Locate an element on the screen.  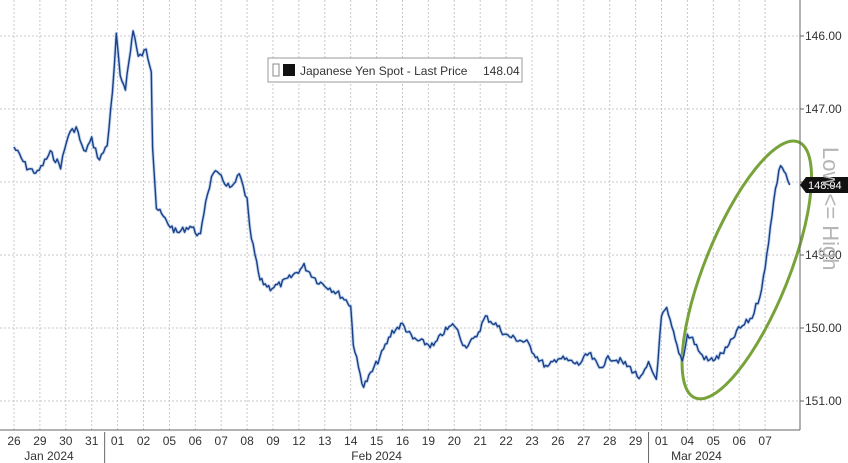
highlight-ellipse-group is located at coordinates (747, 270).